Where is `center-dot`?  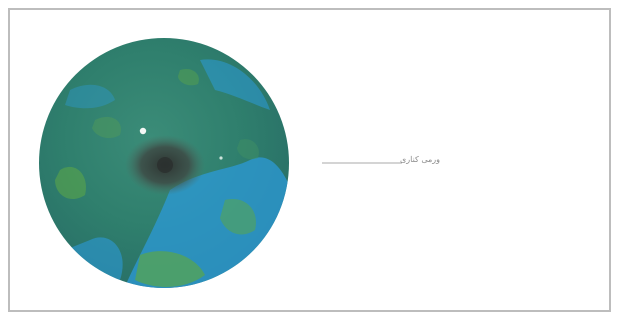 center-dot is located at coordinates (165, 165).